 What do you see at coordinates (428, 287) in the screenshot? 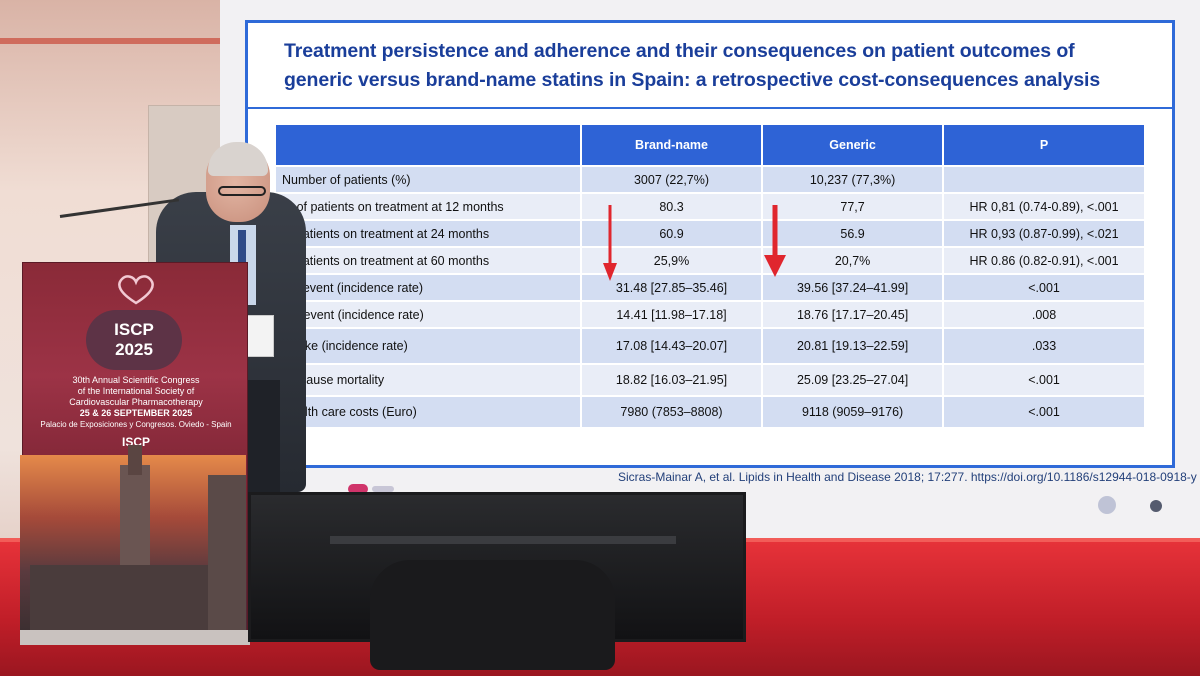
I see `row-label: CV event (incidence rate)` at bounding box center [428, 287].